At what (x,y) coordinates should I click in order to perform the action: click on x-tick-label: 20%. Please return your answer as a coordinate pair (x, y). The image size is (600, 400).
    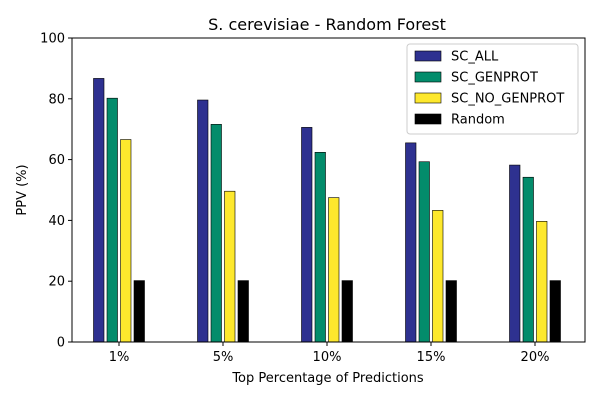
    Looking at the image, I should click on (535, 357).